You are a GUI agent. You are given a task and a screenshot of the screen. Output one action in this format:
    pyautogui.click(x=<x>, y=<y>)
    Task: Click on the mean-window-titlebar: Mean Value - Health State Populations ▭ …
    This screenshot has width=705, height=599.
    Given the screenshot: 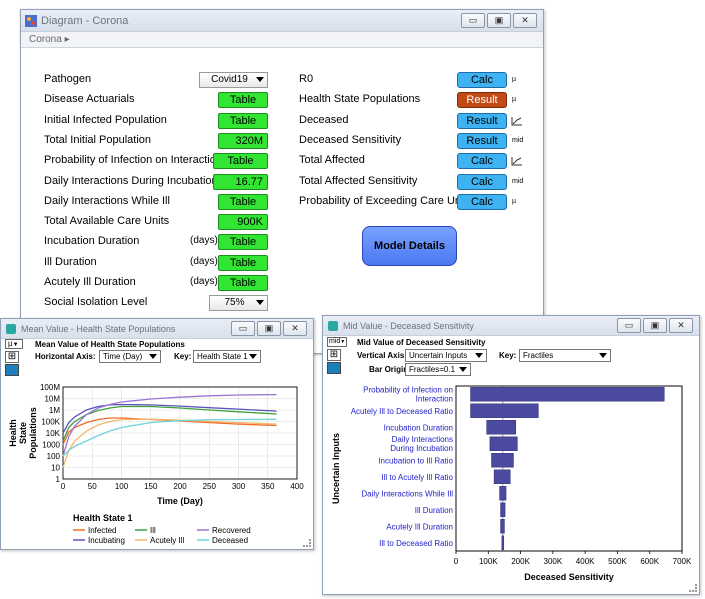 What is the action you would take?
    pyautogui.click(x=157, y=329)
    